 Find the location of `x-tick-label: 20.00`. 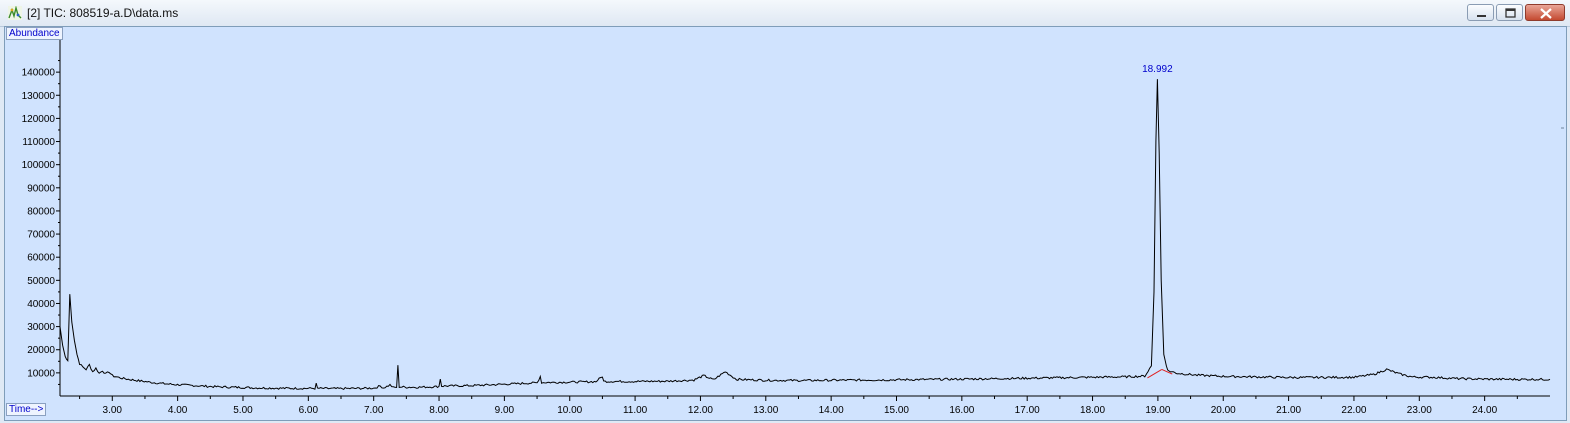

x-tick-label: 20.00 is located at coordinates (1223, 410).